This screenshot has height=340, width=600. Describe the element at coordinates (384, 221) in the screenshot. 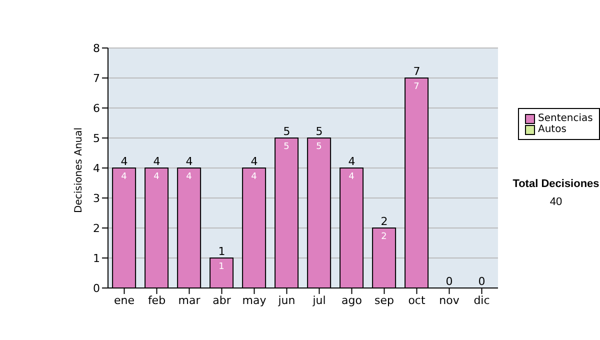

I see `total-label: 2` at that location.